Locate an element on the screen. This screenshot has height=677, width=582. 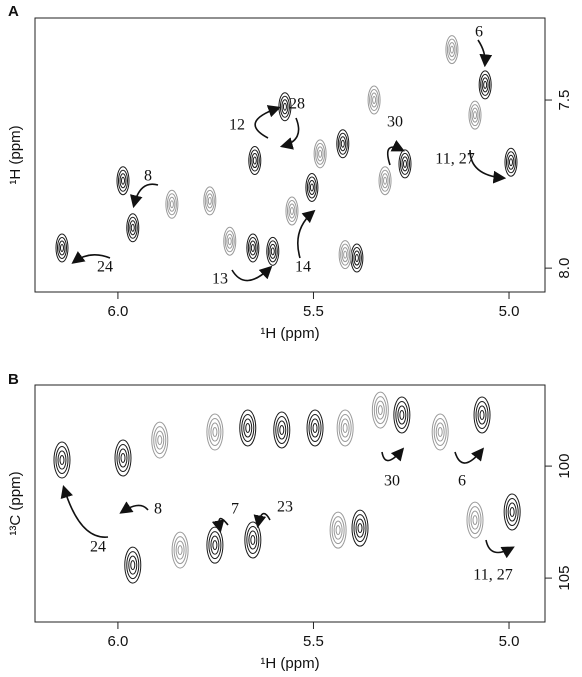
peak-annotation: 13 is located at coordinates (220, 279).